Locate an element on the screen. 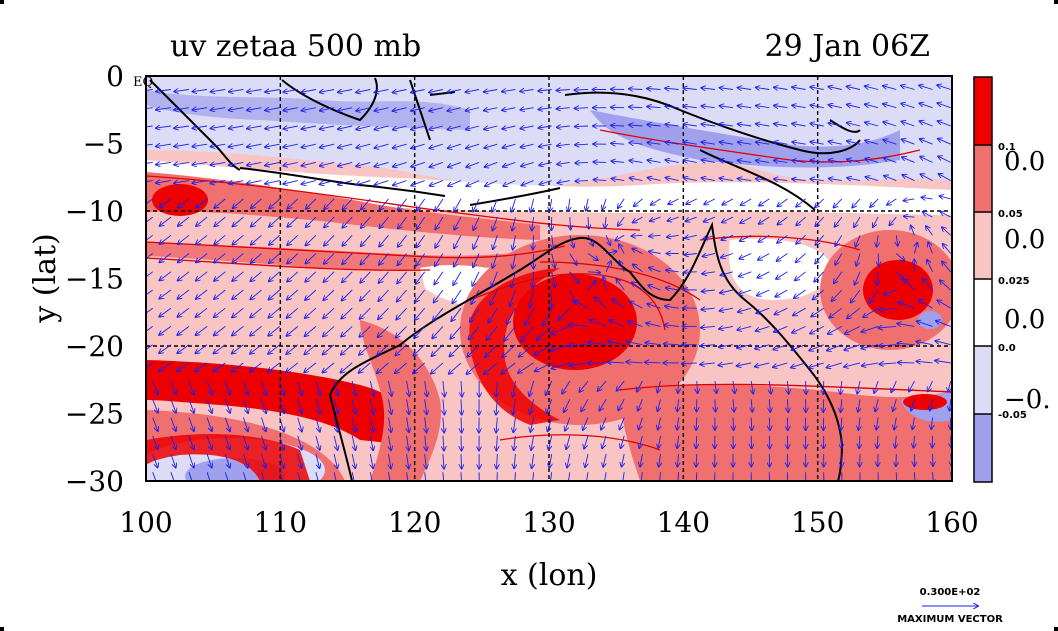 The image size is (1058, 631). colorbar-label-3: 0.025 is located at coordinates (1014, 281).